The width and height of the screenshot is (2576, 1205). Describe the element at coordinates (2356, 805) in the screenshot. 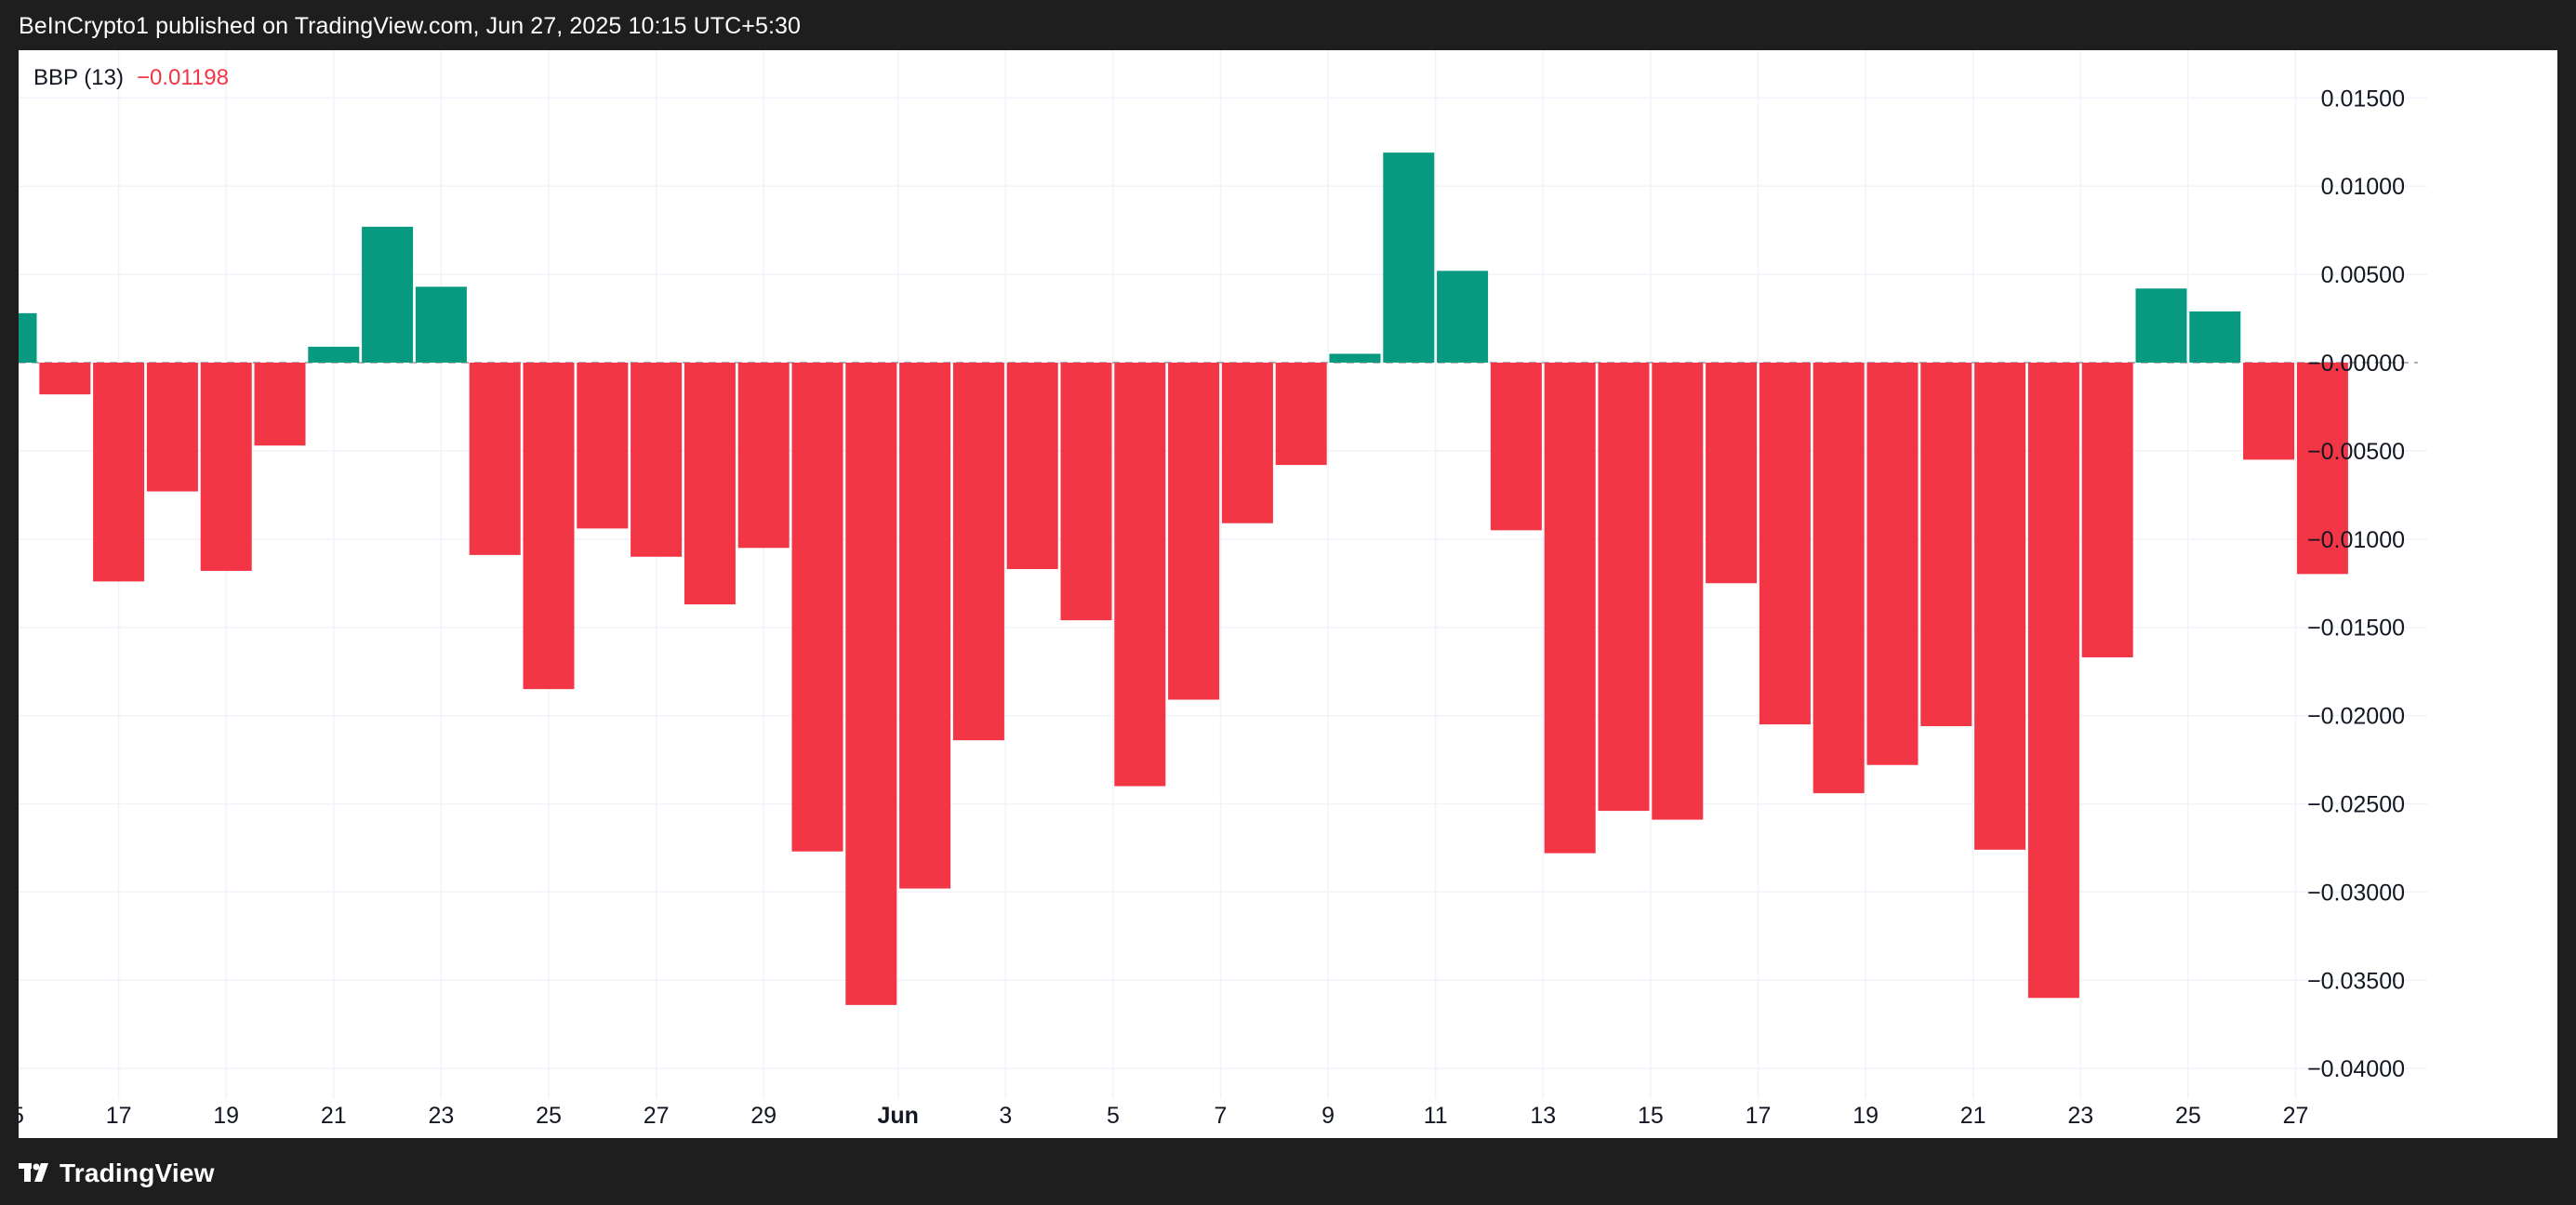

I see `y-tick-label: −0.02500` at that location.